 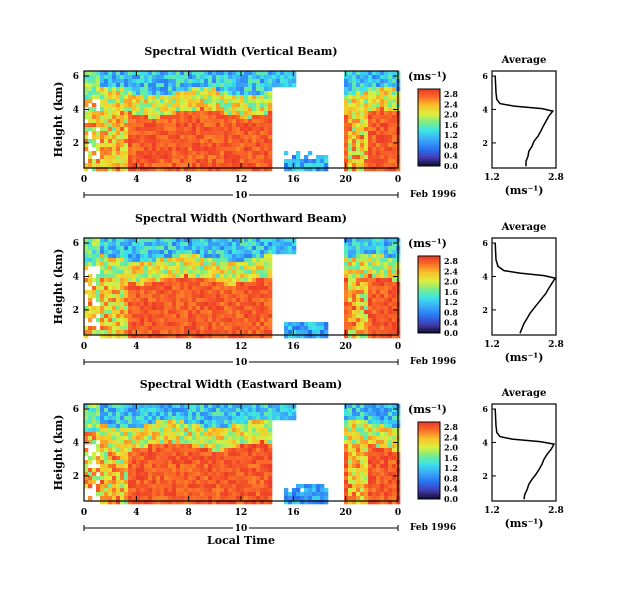 What do you see at coordinates (492, 345) in the screenshot?
I see `profile-x-tick-label: 1.2` at bounding box center [492, 345].